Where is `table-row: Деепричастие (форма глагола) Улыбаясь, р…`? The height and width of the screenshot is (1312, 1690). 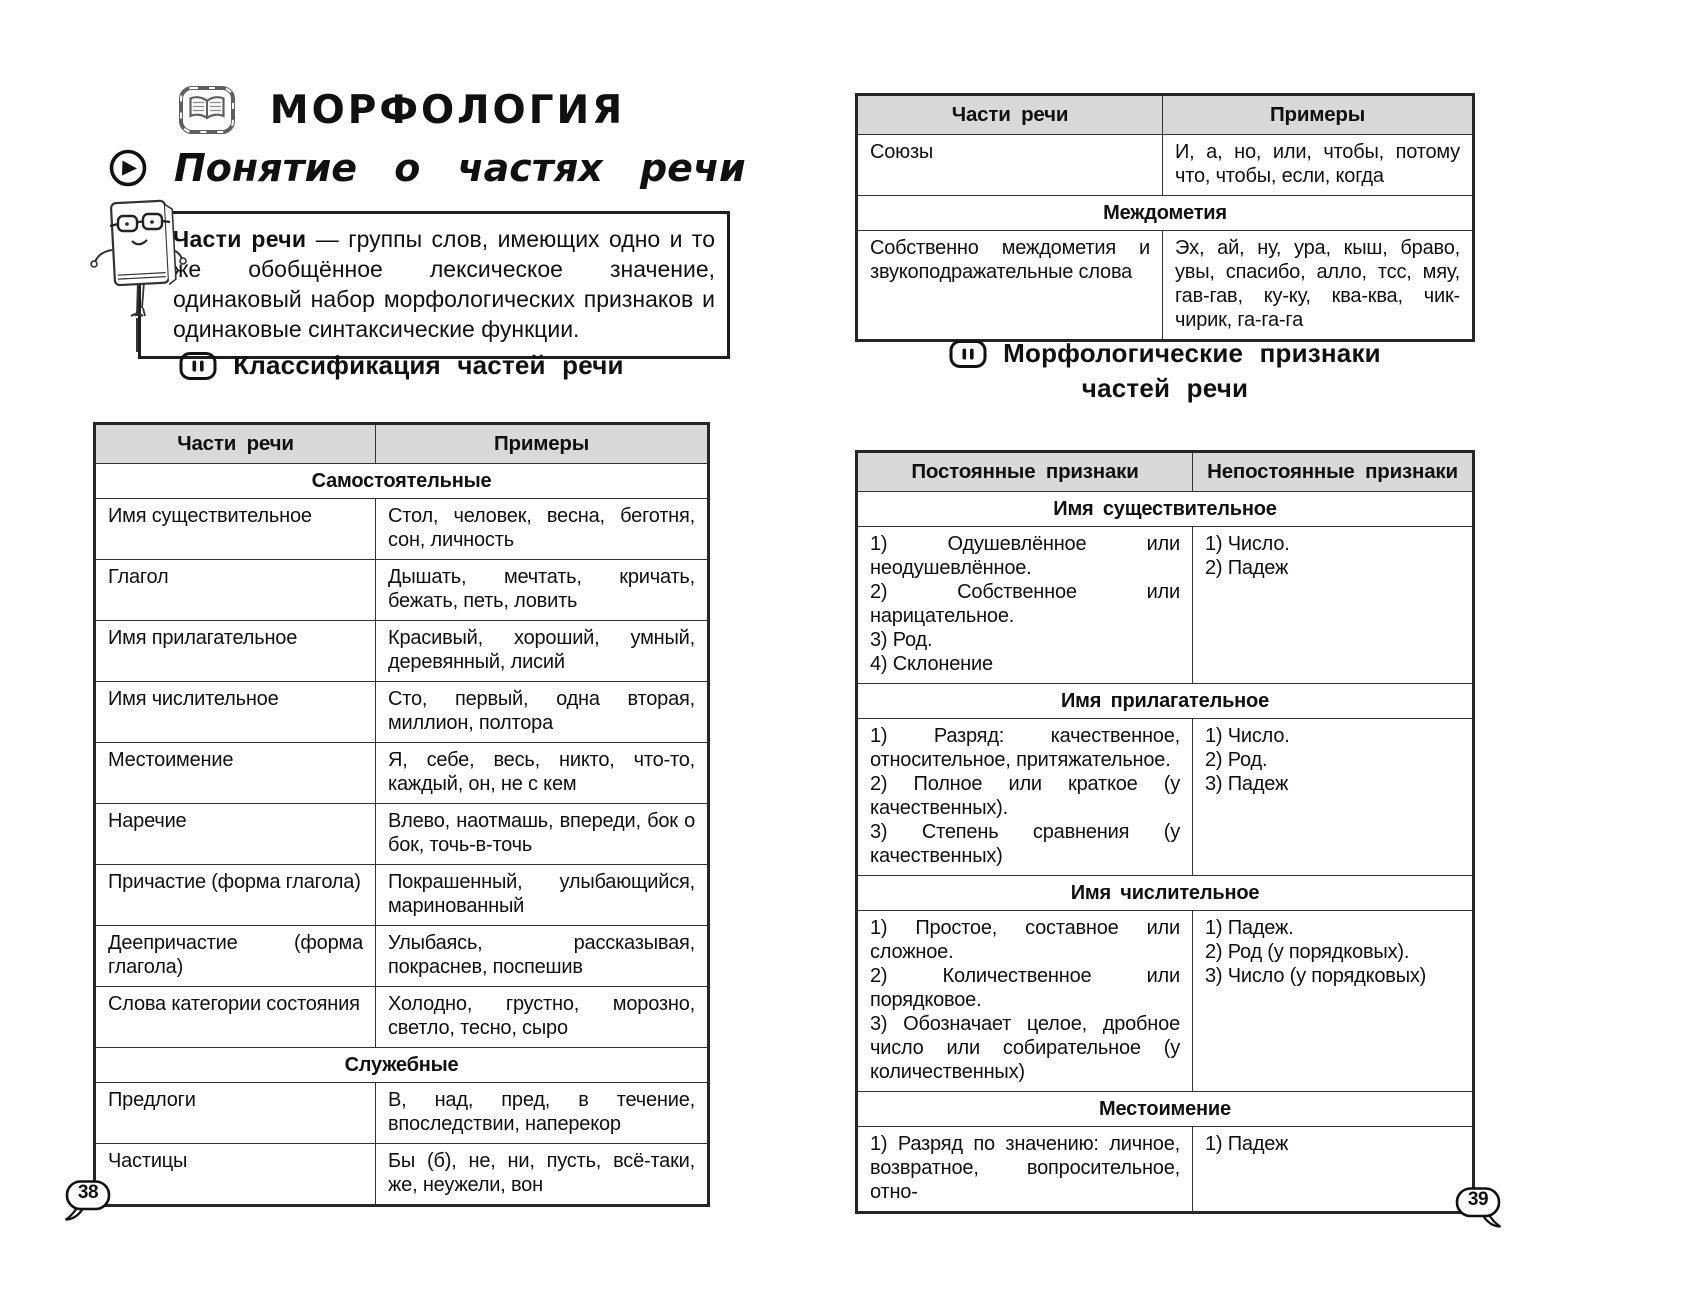 table-row: Деепричастие (форма глагола) Улыбаясь, р… is located at coordinates (401, 956).